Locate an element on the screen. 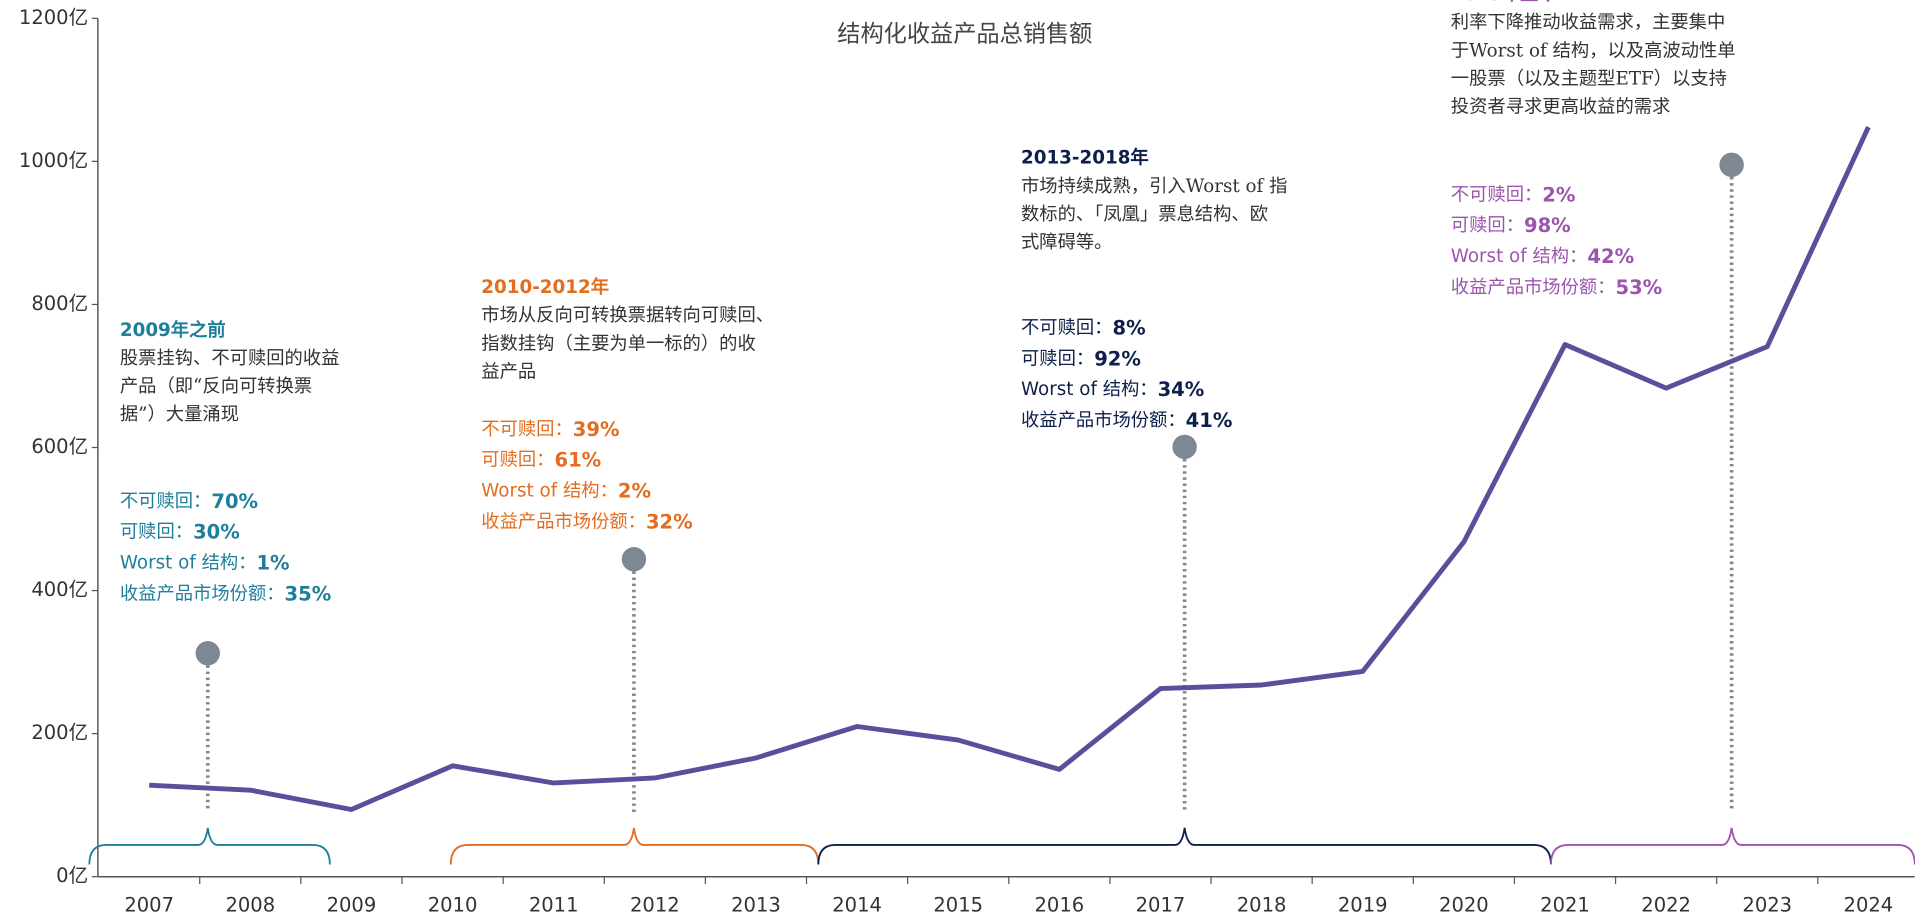  annotation-stat: 可赎回：92% is located at coordinates (1081, 358).